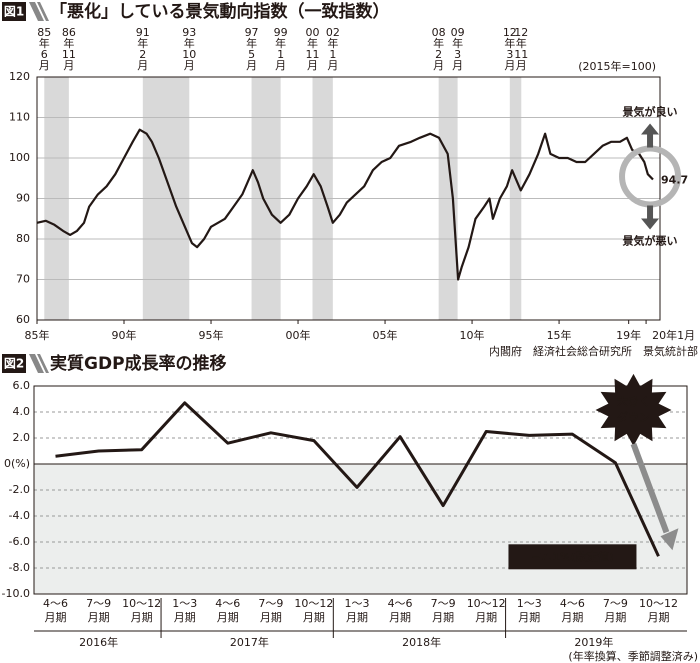 Image resolution: width=700 pixels, height=663 pixels. What do you see at coordinates (617, 66) in the screenshot?
I see `unit-note: (2015年=100)` at bounding box center [617, 66].